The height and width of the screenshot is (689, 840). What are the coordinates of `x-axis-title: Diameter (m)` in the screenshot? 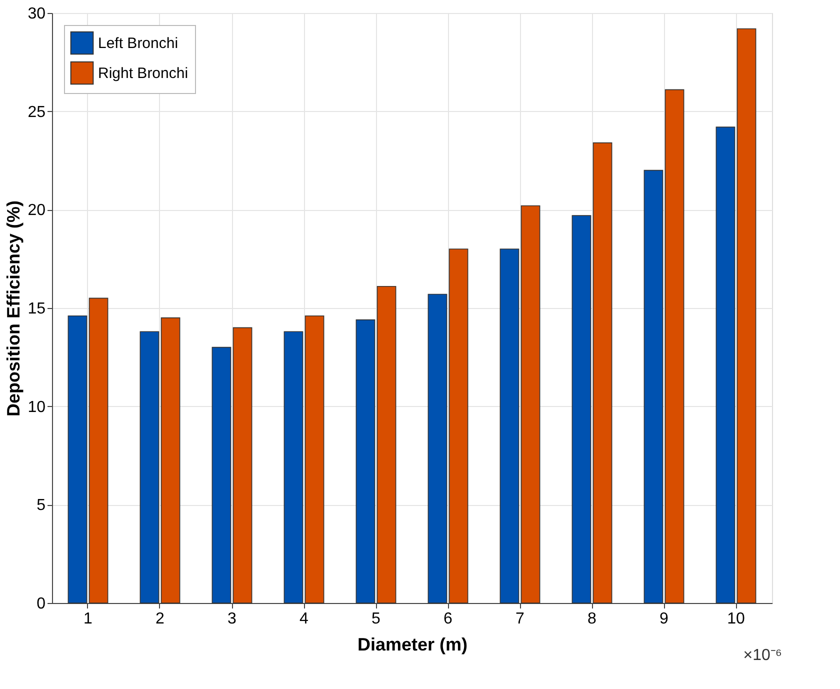 It's located at (412, 644).